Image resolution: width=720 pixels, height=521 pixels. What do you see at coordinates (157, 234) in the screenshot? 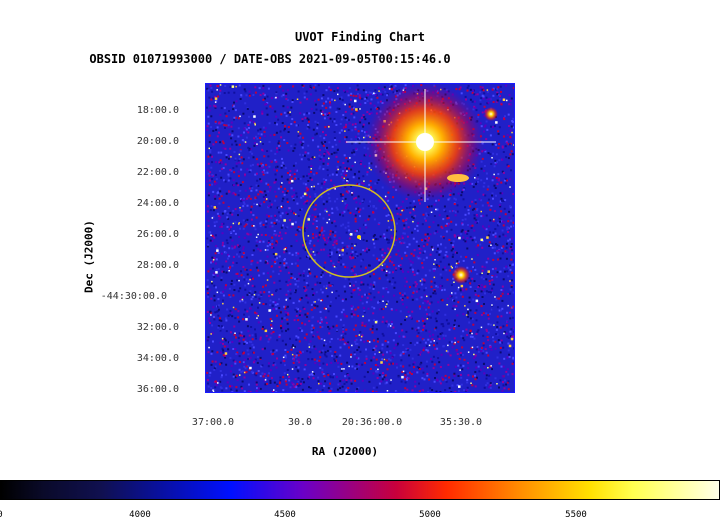
I see `dec-tick-label: 26:00.0` at bounding box center [157, 234].